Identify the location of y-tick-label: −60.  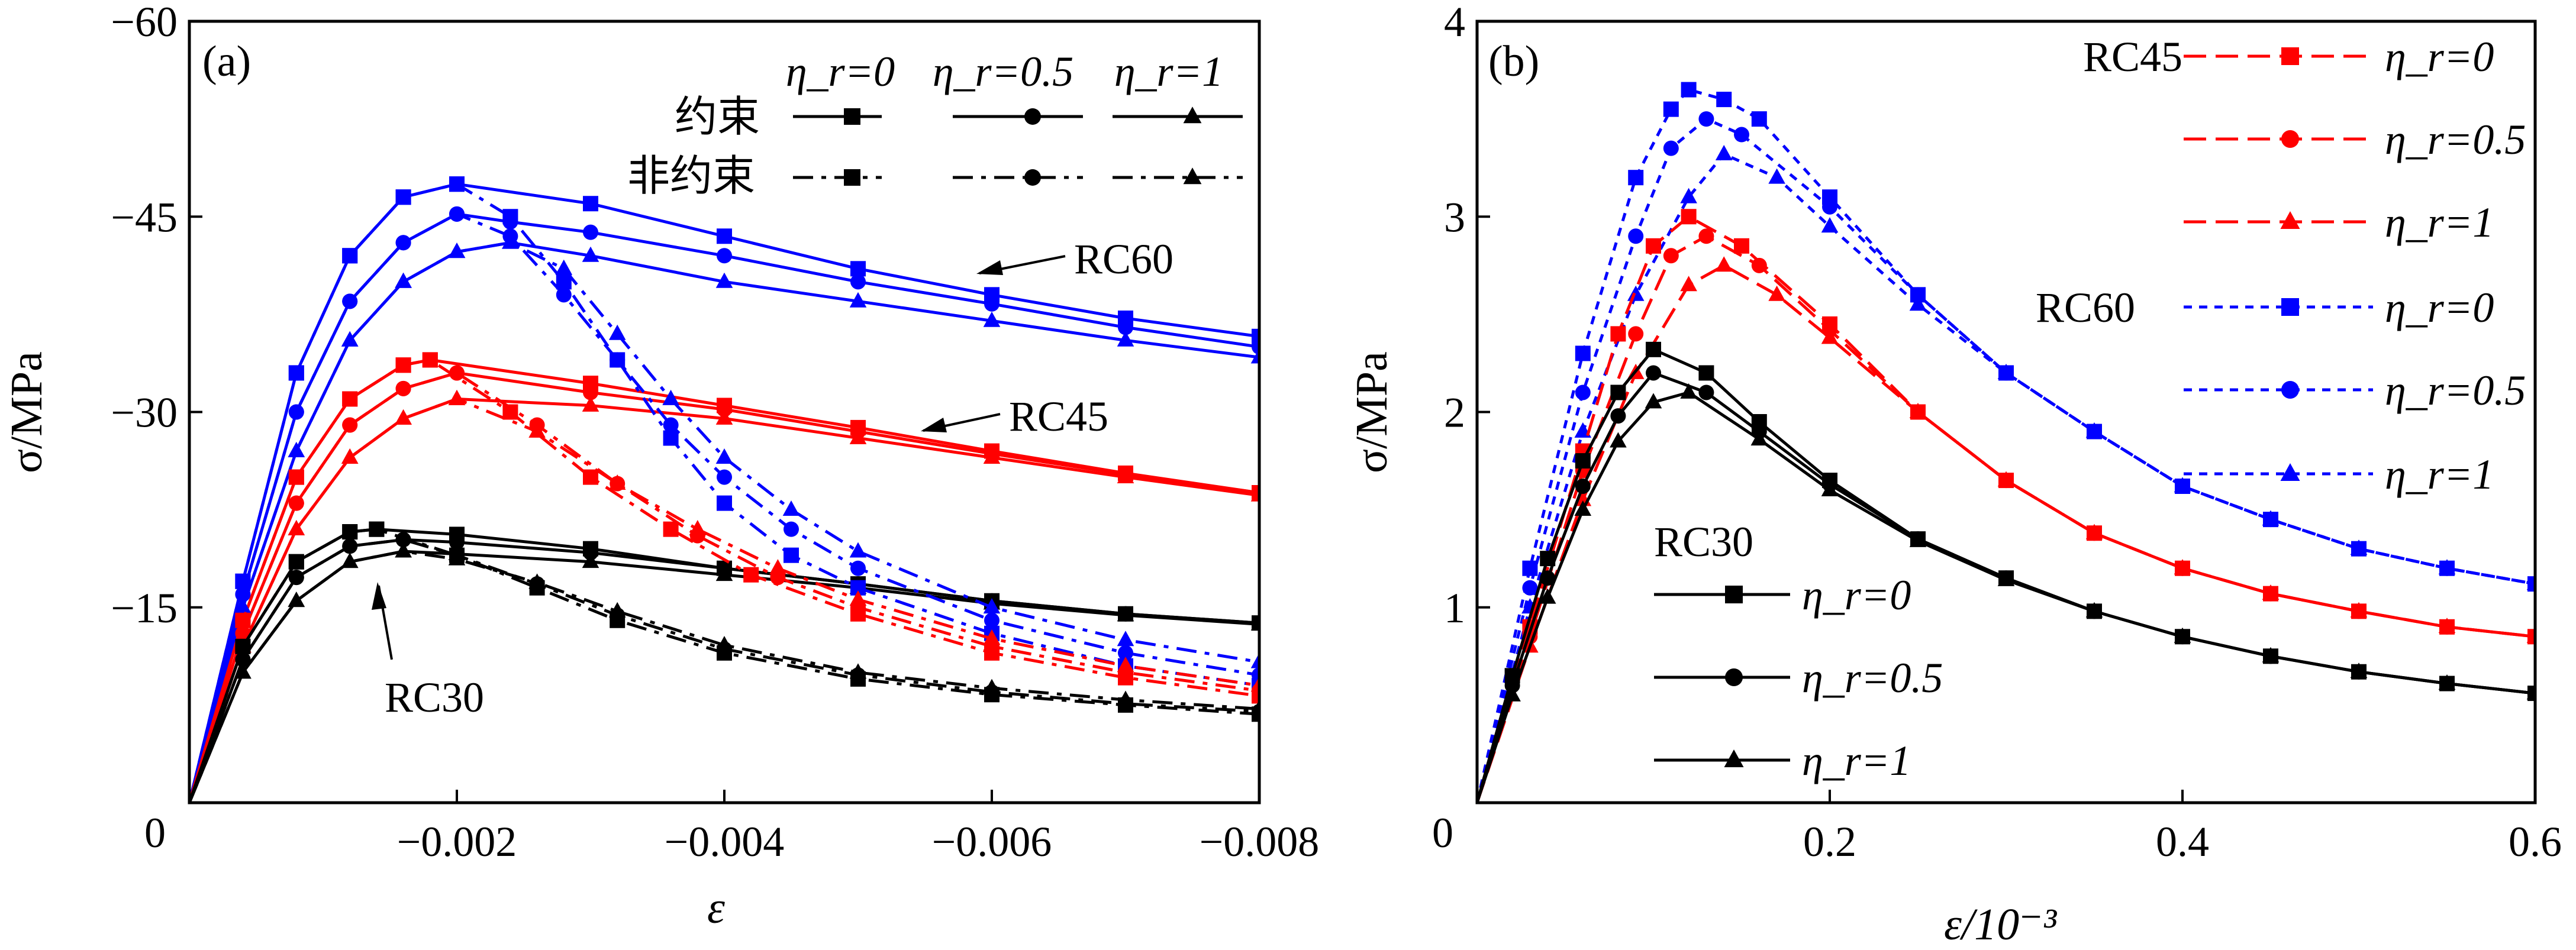
(144, 23).